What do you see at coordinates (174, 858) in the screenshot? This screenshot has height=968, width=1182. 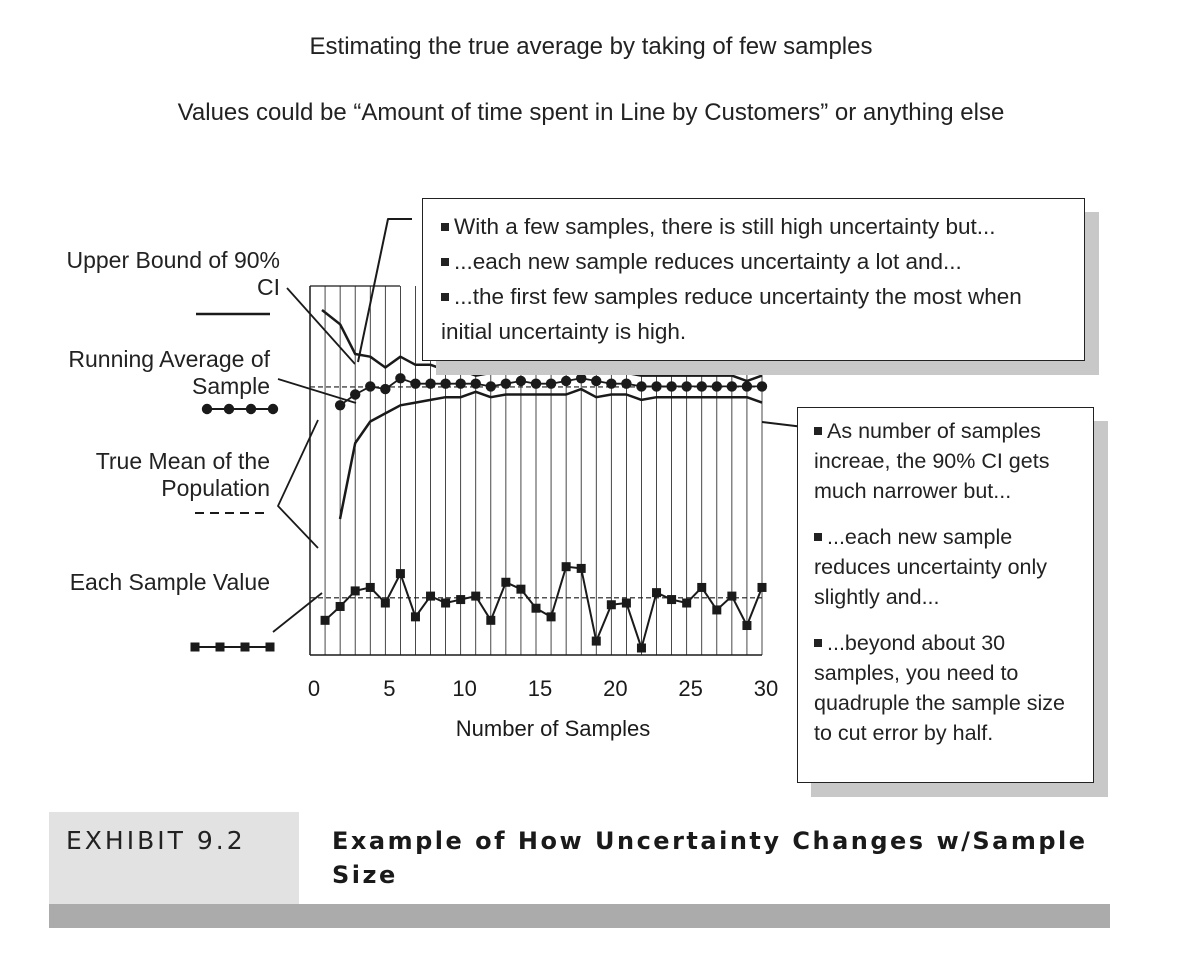 I see `exhibit-label-band` at bounding box center [174, 858].